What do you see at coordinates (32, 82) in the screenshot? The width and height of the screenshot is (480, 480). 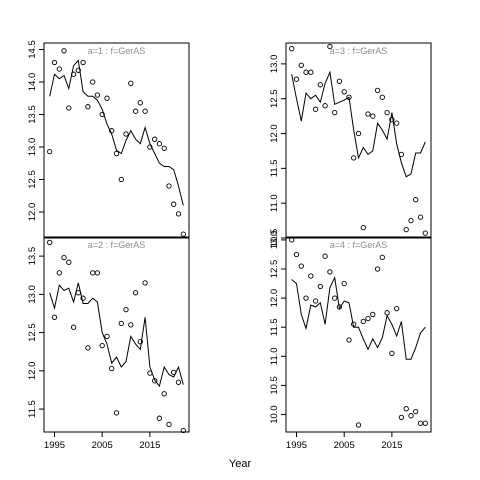 I see `y-tick-label: 14.0` at bounding box center [32, 82].